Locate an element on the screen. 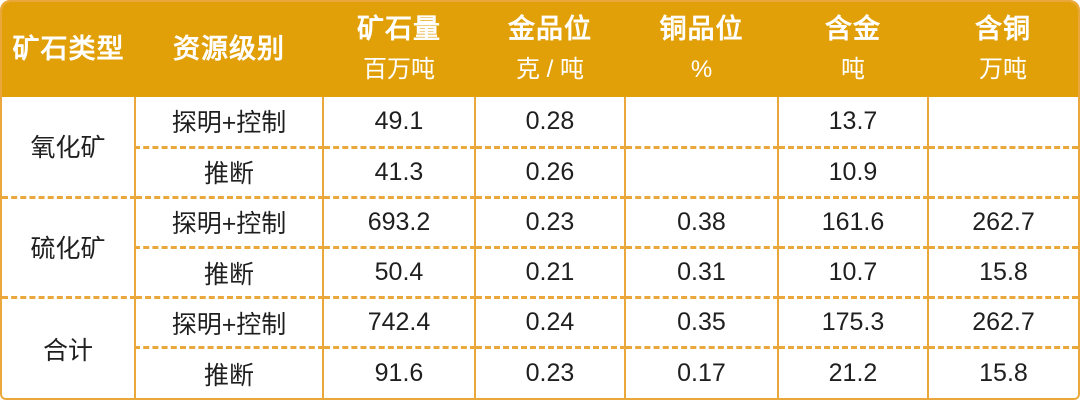 The image size is (1080, 400). value-cell-ore-tonnage: 41.3 is located at coordinates (398, 171).